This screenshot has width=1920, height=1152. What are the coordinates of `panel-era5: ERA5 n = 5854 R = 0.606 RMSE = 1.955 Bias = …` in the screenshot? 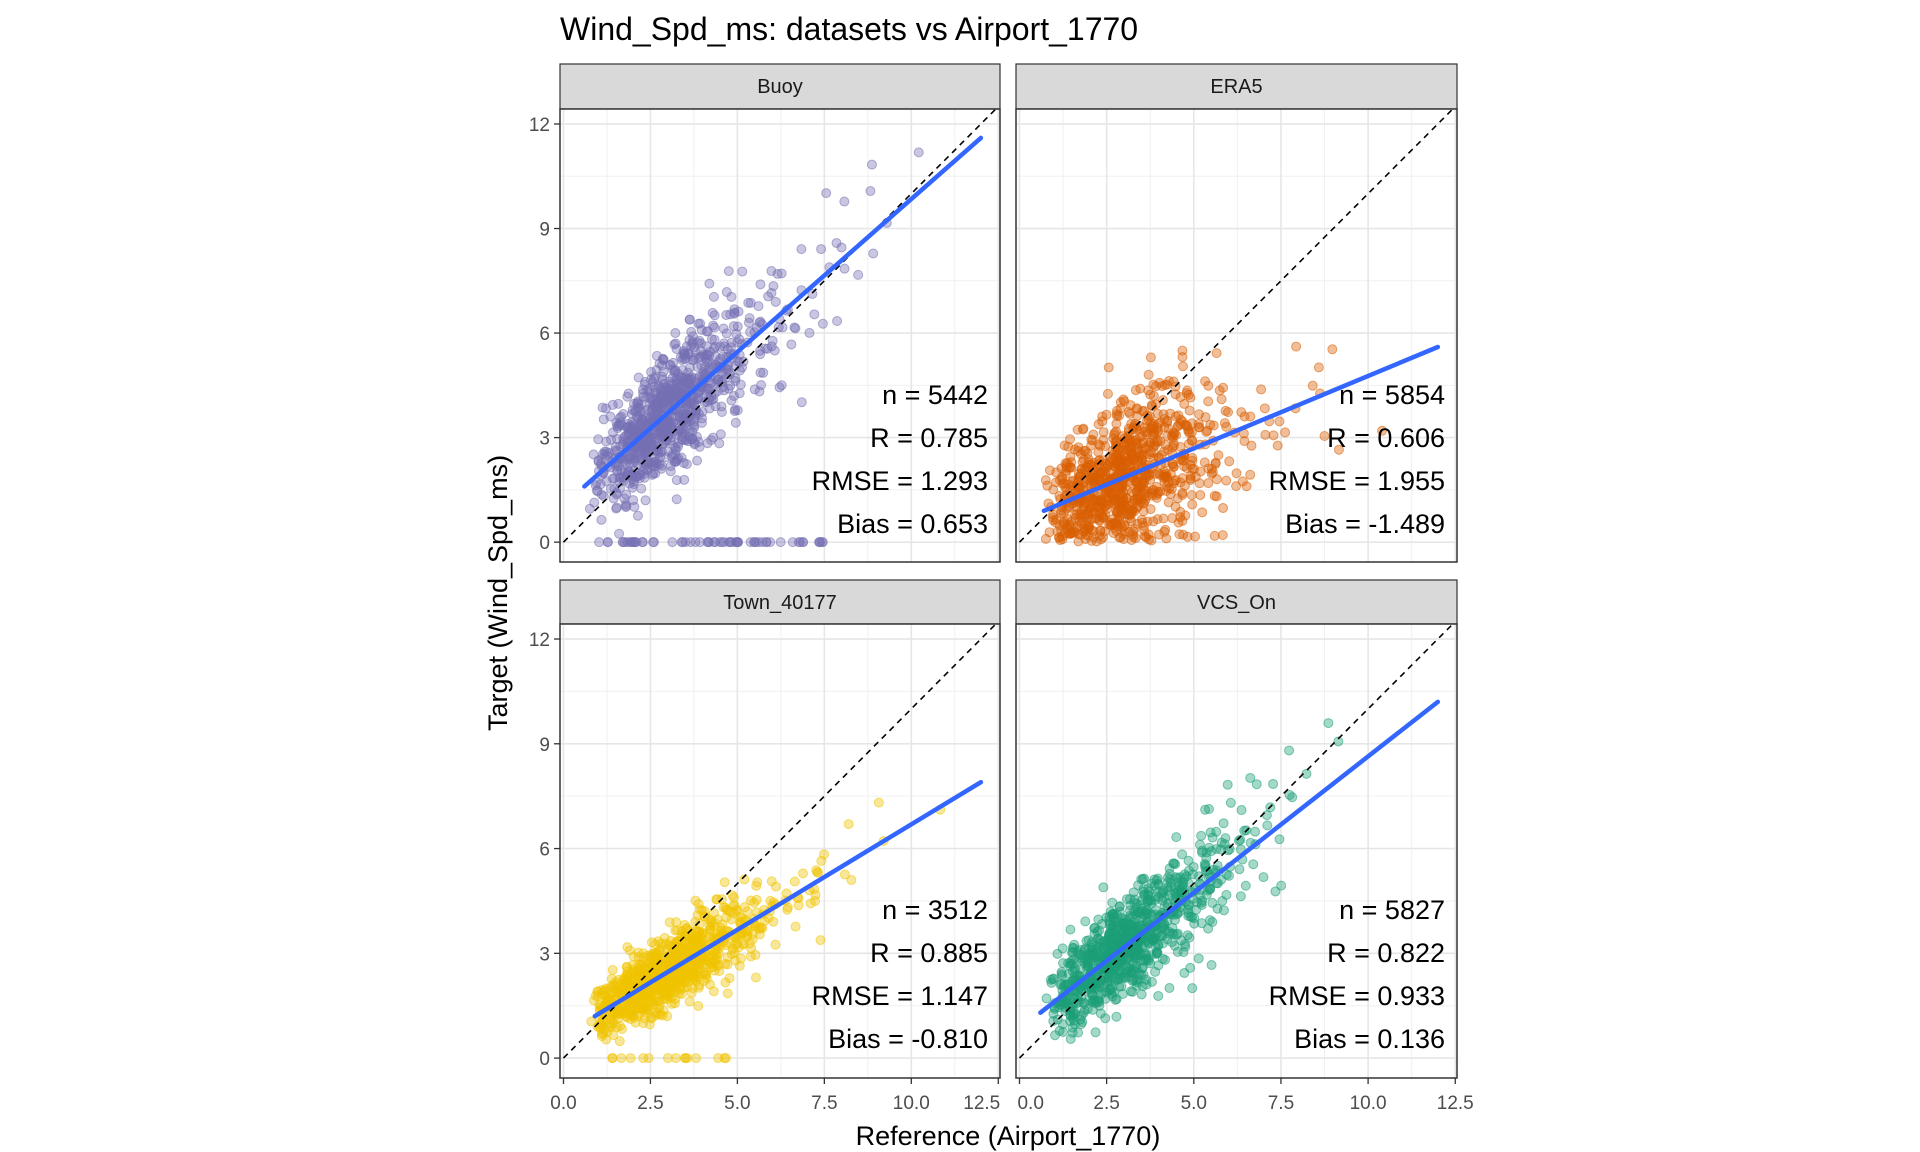 It's located at (1236, 313).